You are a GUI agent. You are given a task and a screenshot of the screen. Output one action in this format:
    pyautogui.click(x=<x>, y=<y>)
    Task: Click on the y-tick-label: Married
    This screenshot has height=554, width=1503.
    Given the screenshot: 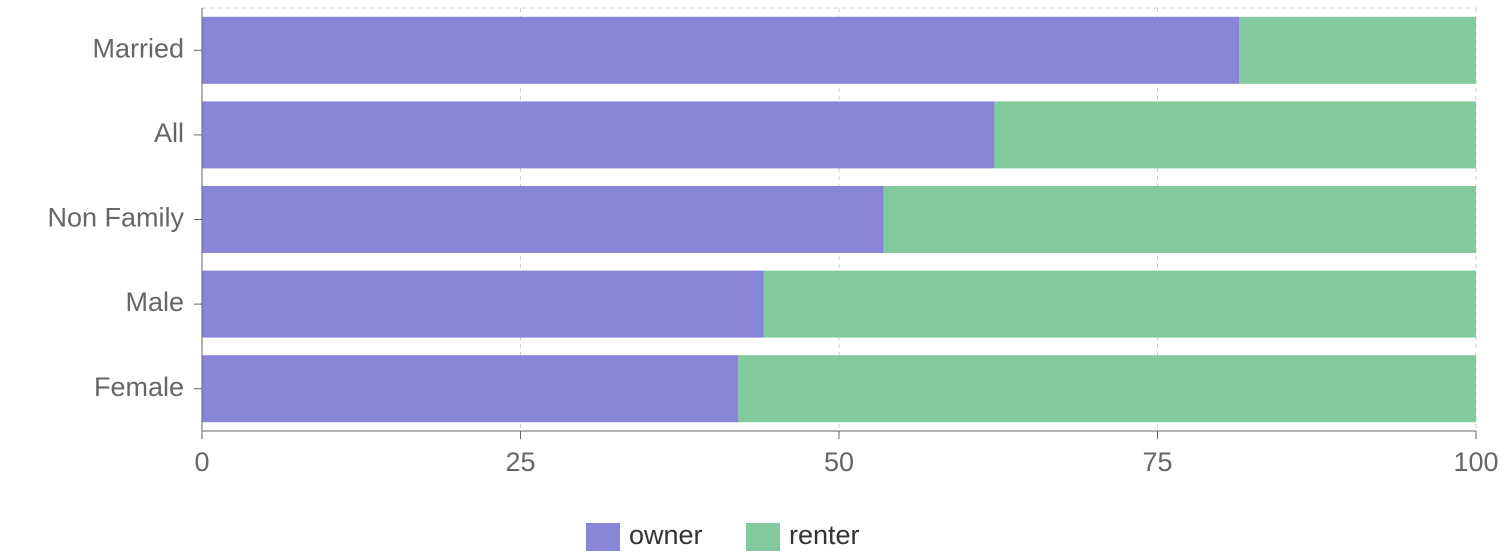 What is the action you would take?
    pyautogui.click(x=138, y=48)
    